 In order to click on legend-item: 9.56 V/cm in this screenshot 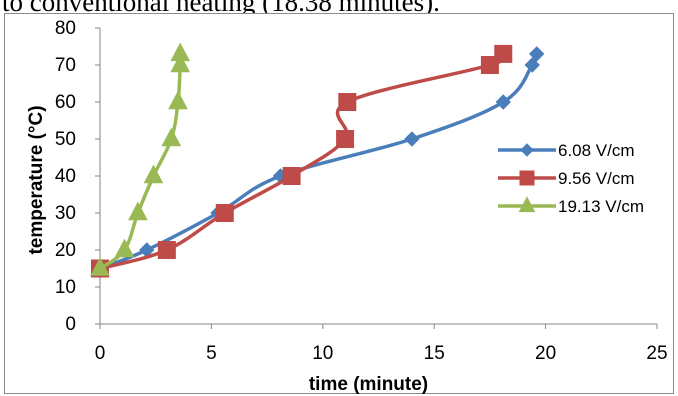, I will do `click(566, 178)`.